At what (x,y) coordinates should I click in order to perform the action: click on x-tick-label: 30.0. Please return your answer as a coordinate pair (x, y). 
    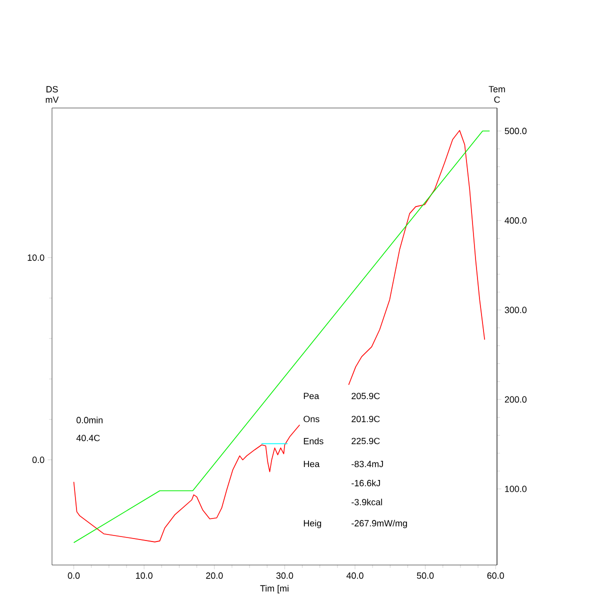
    Looking at the image, I should click on (285, 575).